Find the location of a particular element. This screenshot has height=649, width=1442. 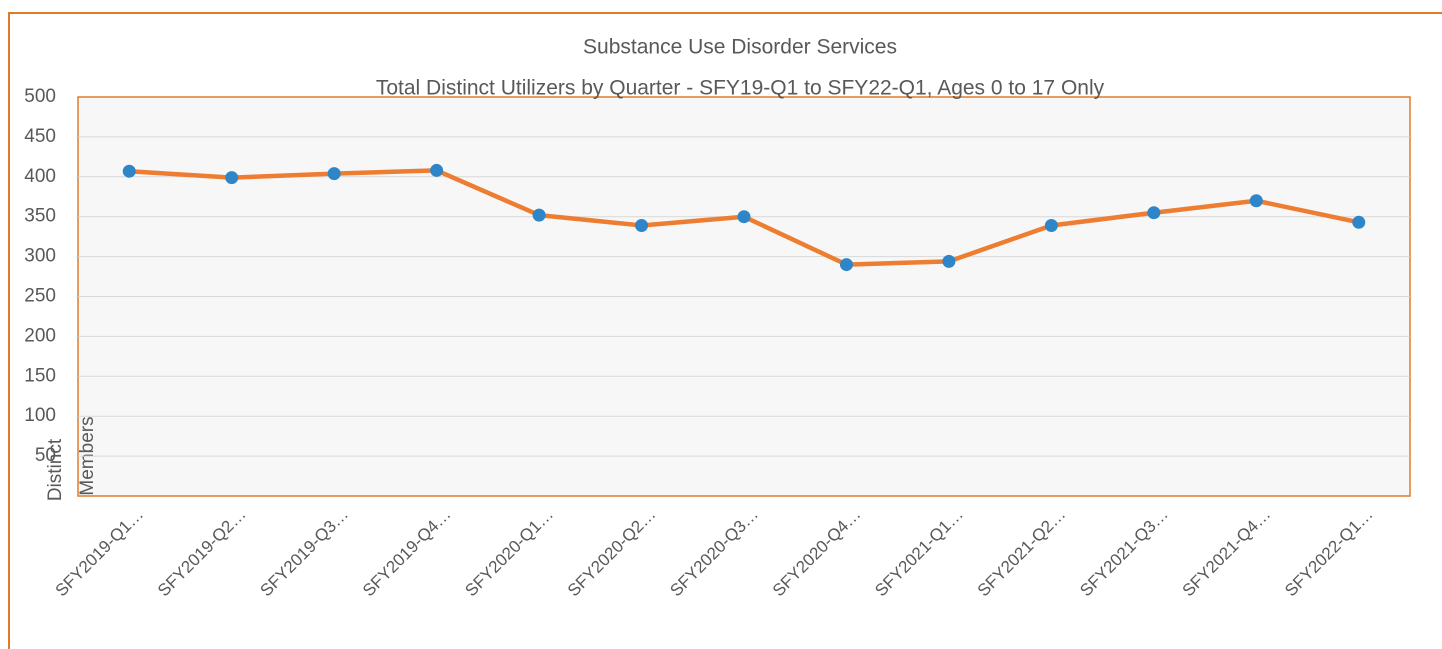

y-tick-label: 500 is located at coordinates (40, 96).